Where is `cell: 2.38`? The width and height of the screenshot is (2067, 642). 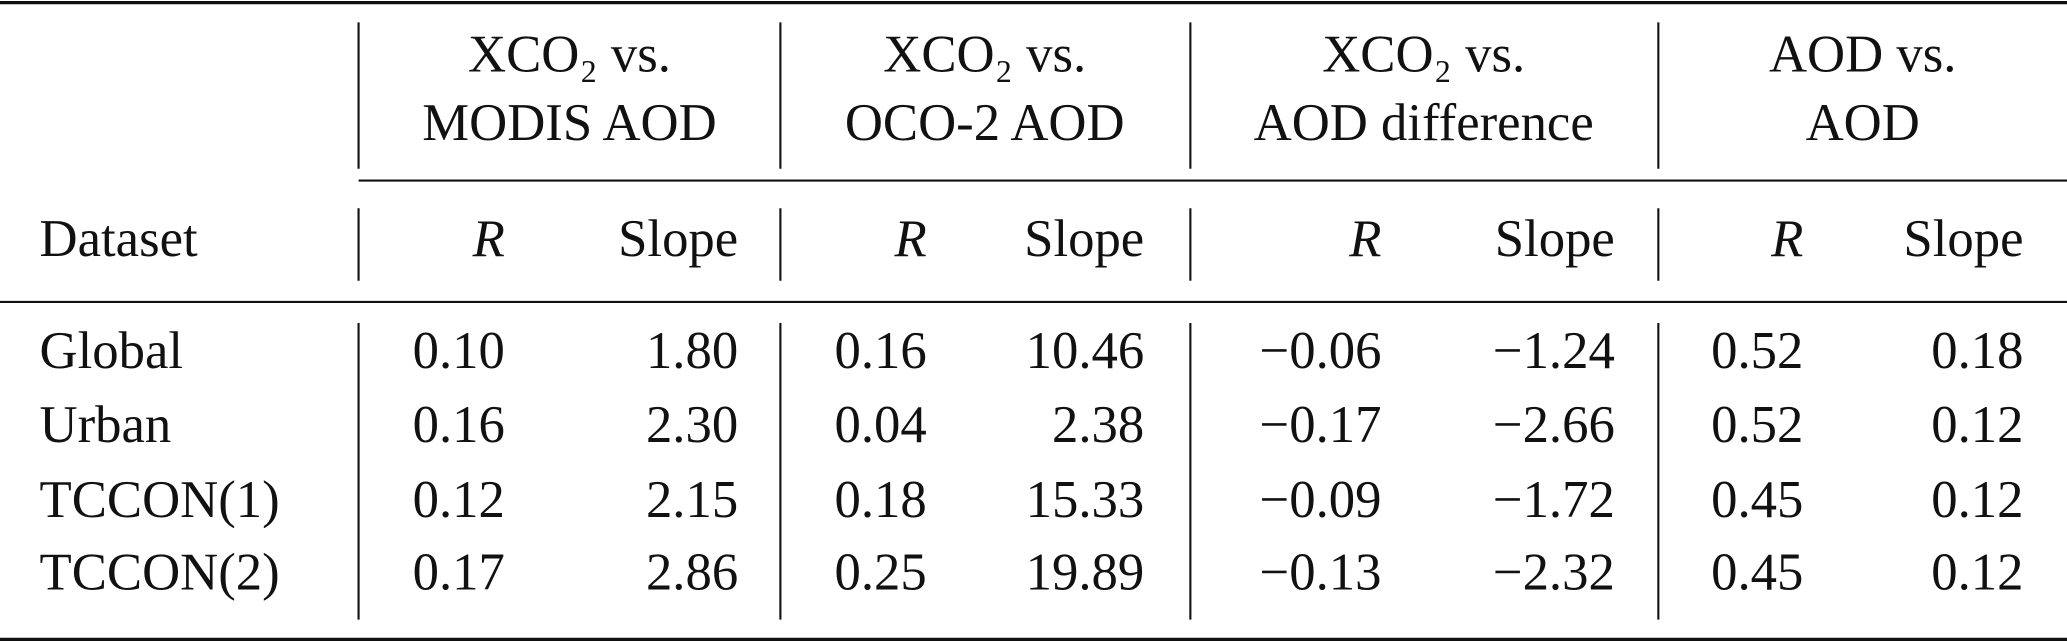
cell: 2.38 is located at coordinates (1098, 425).